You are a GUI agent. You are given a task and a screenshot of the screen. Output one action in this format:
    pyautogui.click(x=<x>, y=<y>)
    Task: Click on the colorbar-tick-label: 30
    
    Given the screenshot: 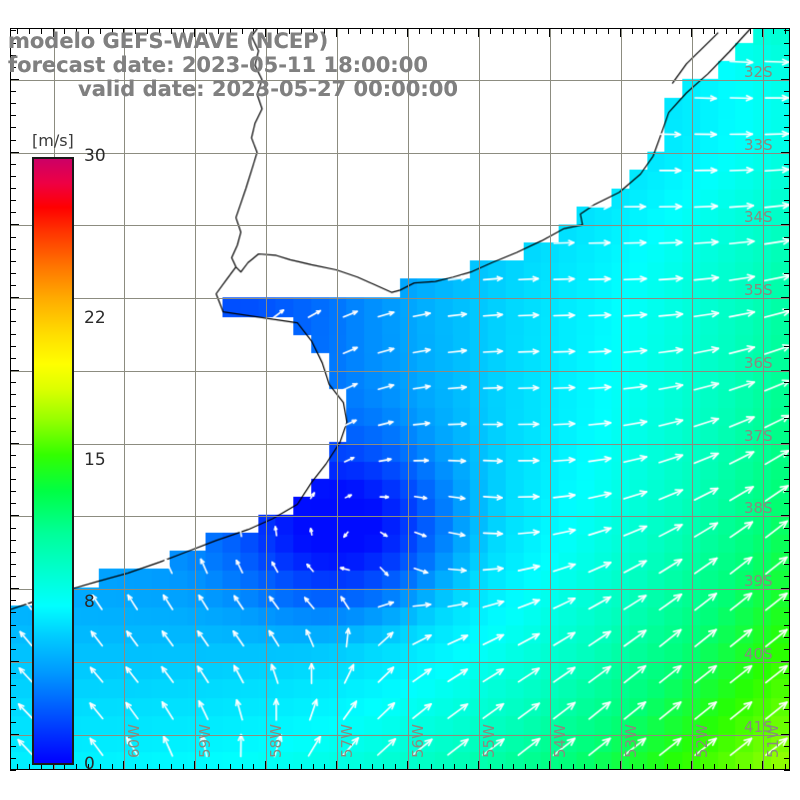 What is the action you would take?
    pyautogui.click(x=95, y=156)
    